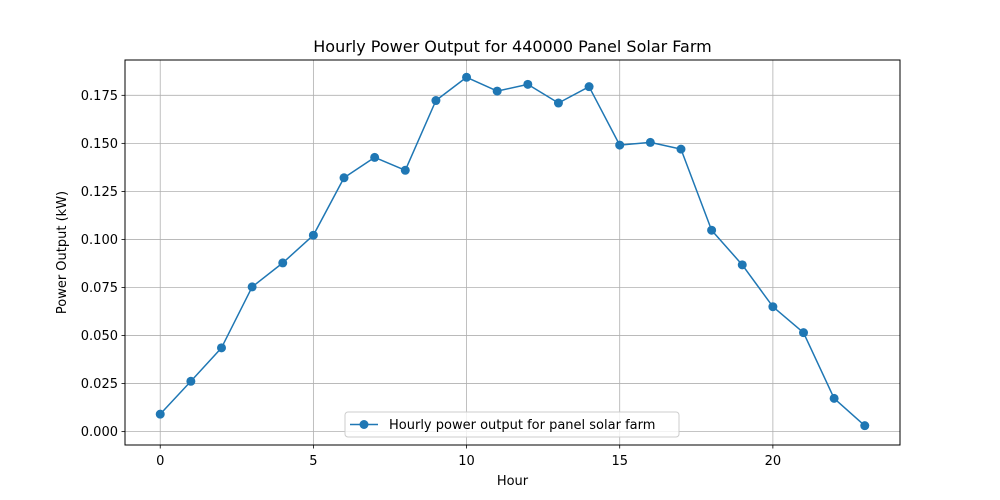 The width and height of the screenshot is (1000, 500). Describe the element at coordinates (364, 424) in the screenshot. I see `legend-marker-swatch` at that location.